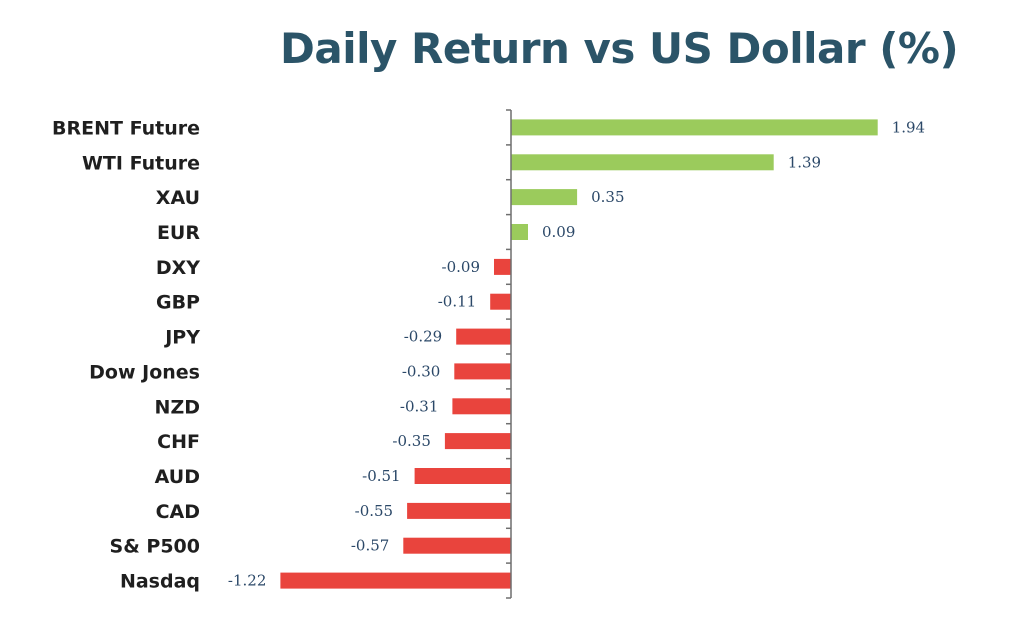  What do you see at coordinates (155, 547) in the screenshot?
I see `category-label-12: S& P500` at bounding box center [155, 547].